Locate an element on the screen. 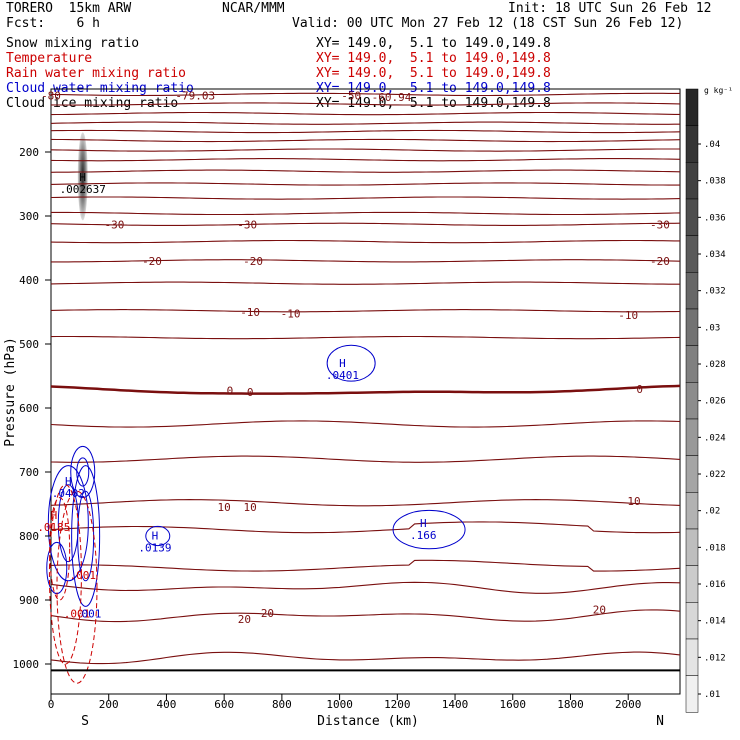 The height and width of the screenshot is (740, 740). model-title: TORERO 15km ARW is located at coordinates (69, 8).